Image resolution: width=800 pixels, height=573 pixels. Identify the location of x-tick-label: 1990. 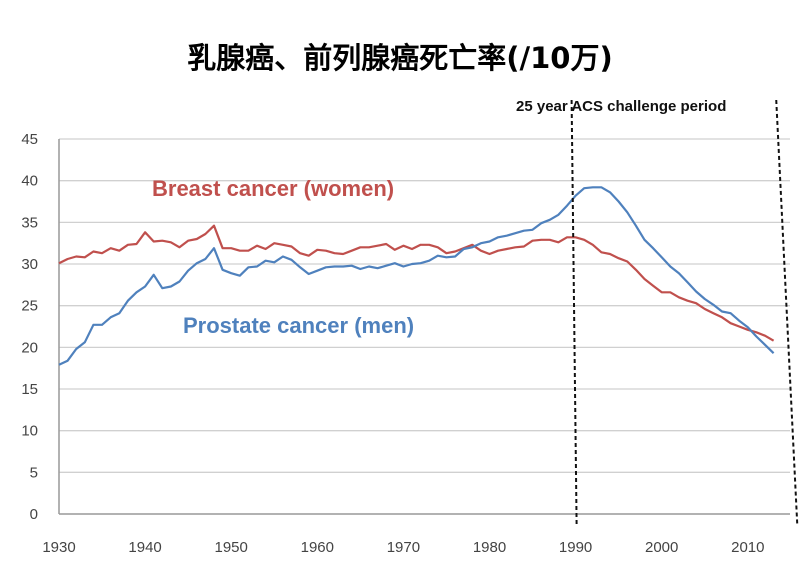
(575, 547).